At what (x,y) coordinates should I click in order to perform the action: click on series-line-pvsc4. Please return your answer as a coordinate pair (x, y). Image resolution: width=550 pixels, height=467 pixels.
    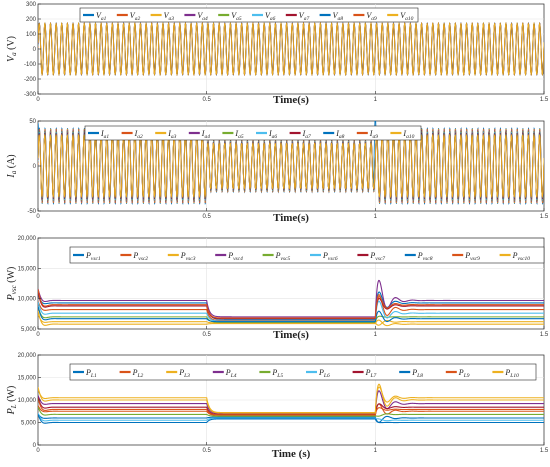
    Looking at the image, I should click on (291, 298).